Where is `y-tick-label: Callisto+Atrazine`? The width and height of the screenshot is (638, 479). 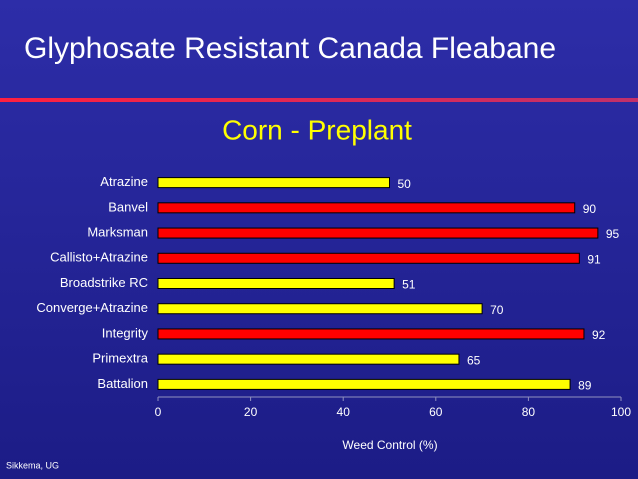
y-tick-label: Callisto+Atrazine is located at coordinates (99, 257).